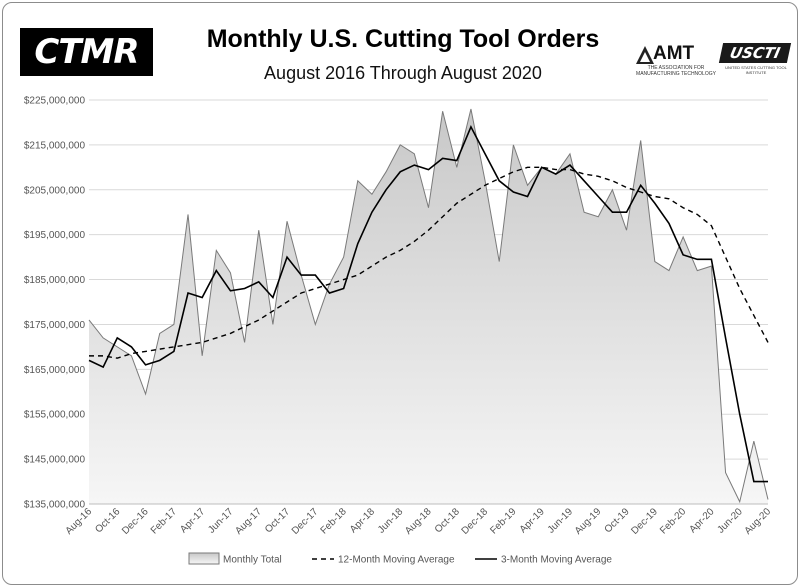  I want to click on y-tick-label: $135,000,000, so click(55, 505).